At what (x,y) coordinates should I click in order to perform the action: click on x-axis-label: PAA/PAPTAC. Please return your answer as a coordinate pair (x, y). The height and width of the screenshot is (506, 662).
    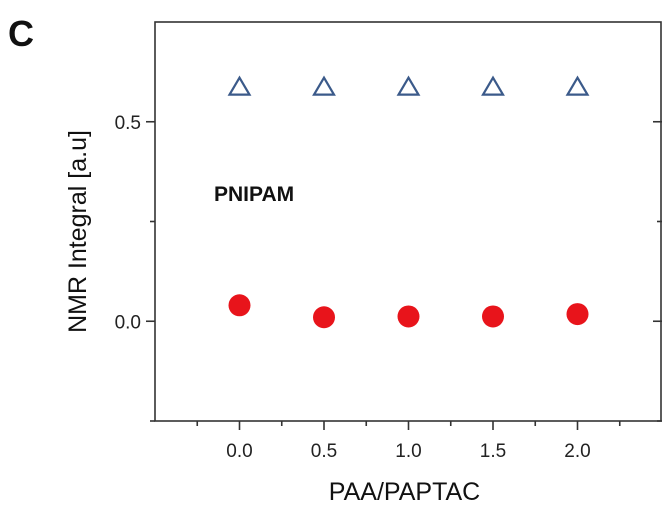
    Looking at the image, I should click on (404, 492).